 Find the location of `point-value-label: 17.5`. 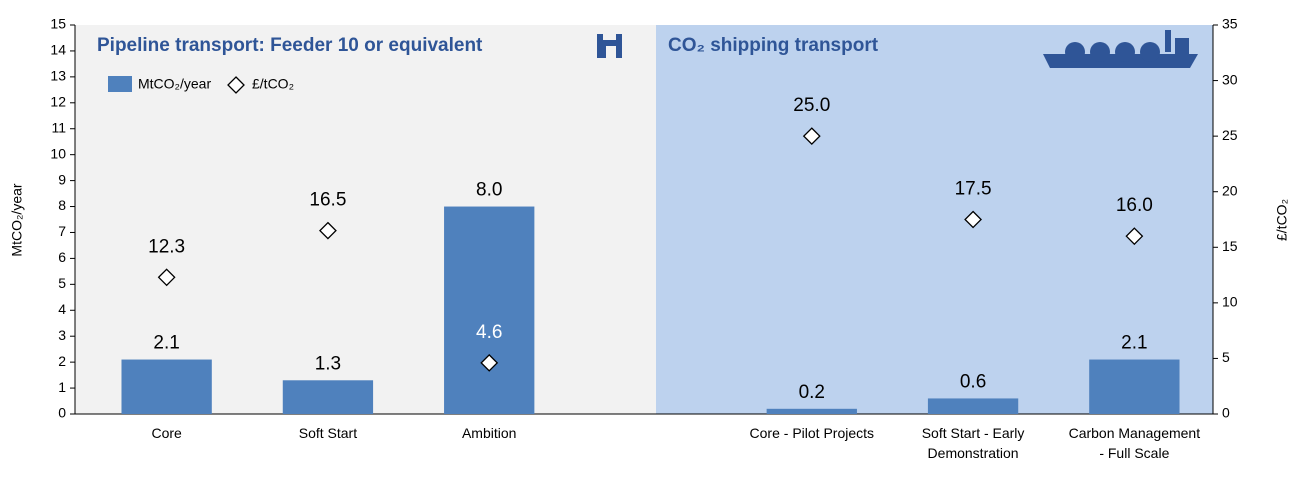

point-value-label: 17.5 is located at coordinates (973, 189).